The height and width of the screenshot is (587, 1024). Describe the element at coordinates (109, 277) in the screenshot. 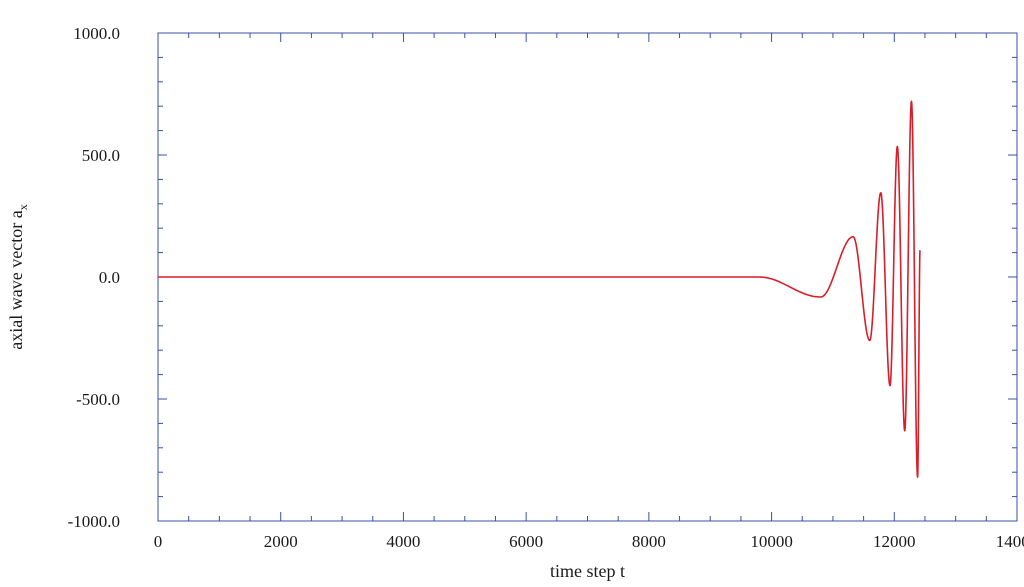

I see `y-tick-label: 0.0` at that location.